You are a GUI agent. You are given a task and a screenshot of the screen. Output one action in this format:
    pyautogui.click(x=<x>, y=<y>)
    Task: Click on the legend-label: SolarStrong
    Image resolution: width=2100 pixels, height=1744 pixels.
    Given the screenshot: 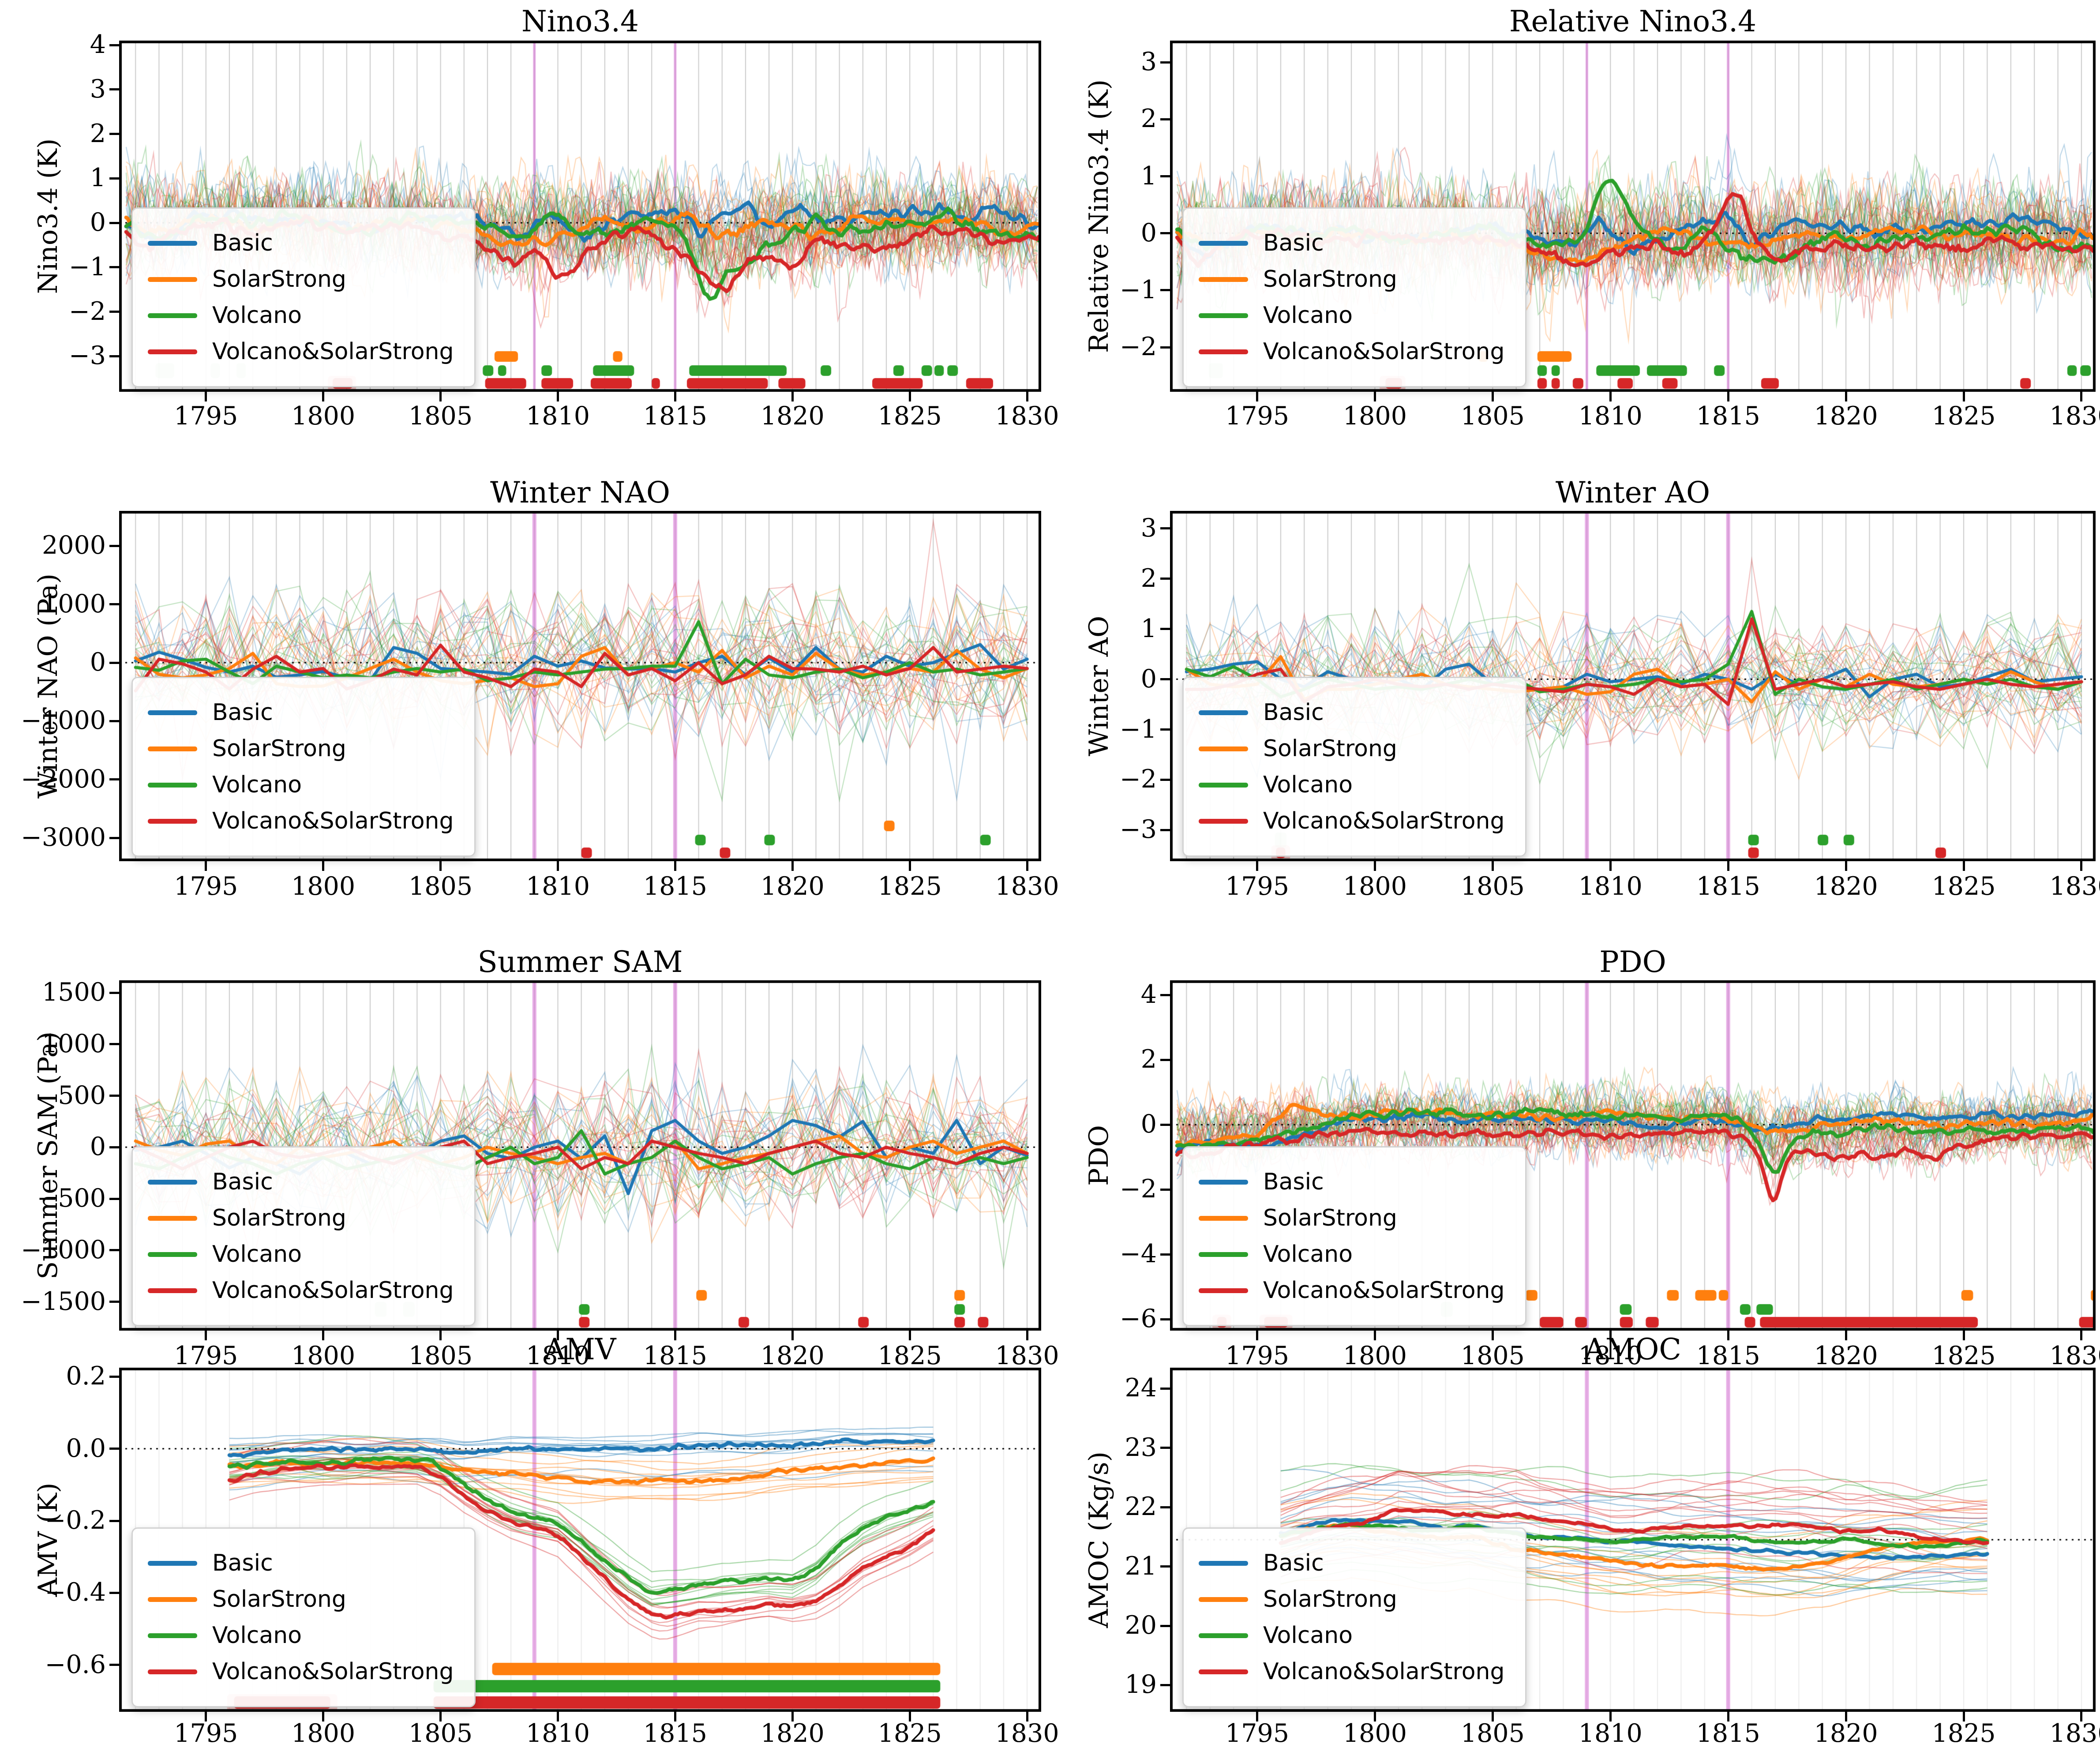 What is the action you would take?
    pyautogui.click(x=1330, y=749)
    